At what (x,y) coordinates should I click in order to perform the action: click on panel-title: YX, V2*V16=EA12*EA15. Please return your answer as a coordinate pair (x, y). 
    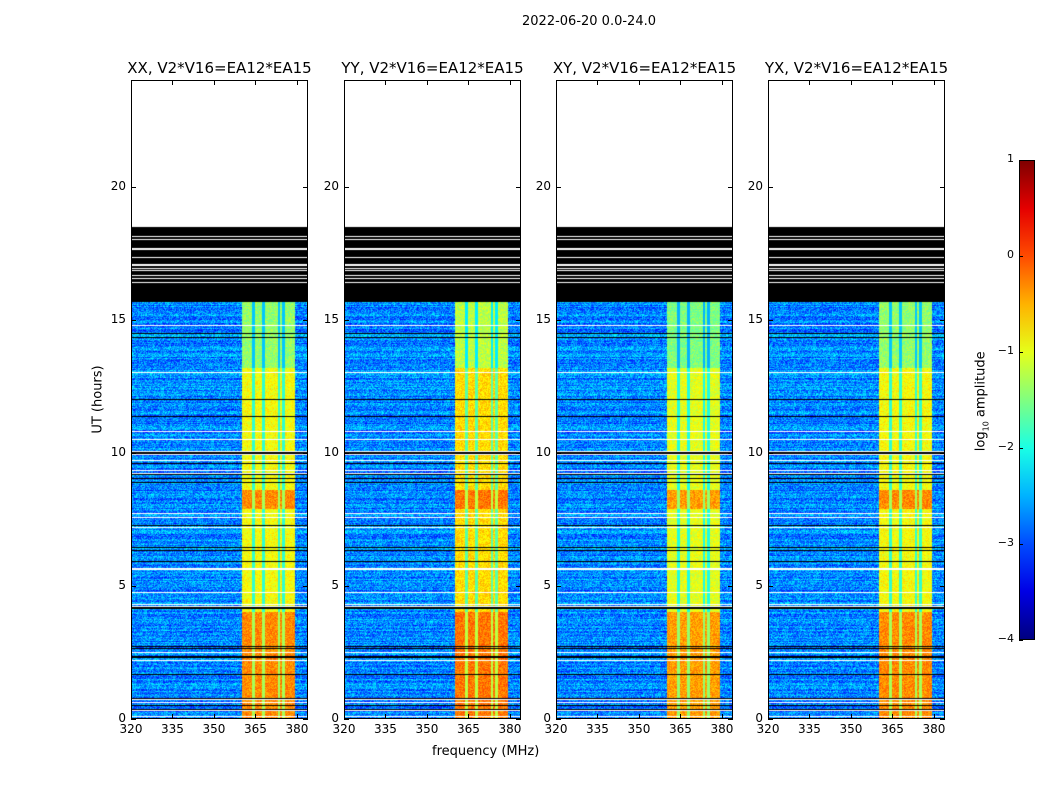
    Looking at the image, I should click on (856, 68).